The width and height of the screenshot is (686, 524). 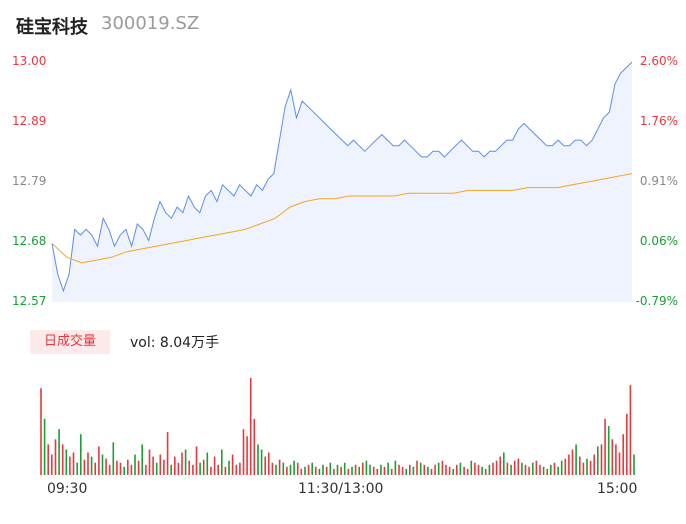 What do you see at coordinates (29, 121) in the screenshot?
I see `y-tick-left: 12.89` at bounding box center [29, 121].